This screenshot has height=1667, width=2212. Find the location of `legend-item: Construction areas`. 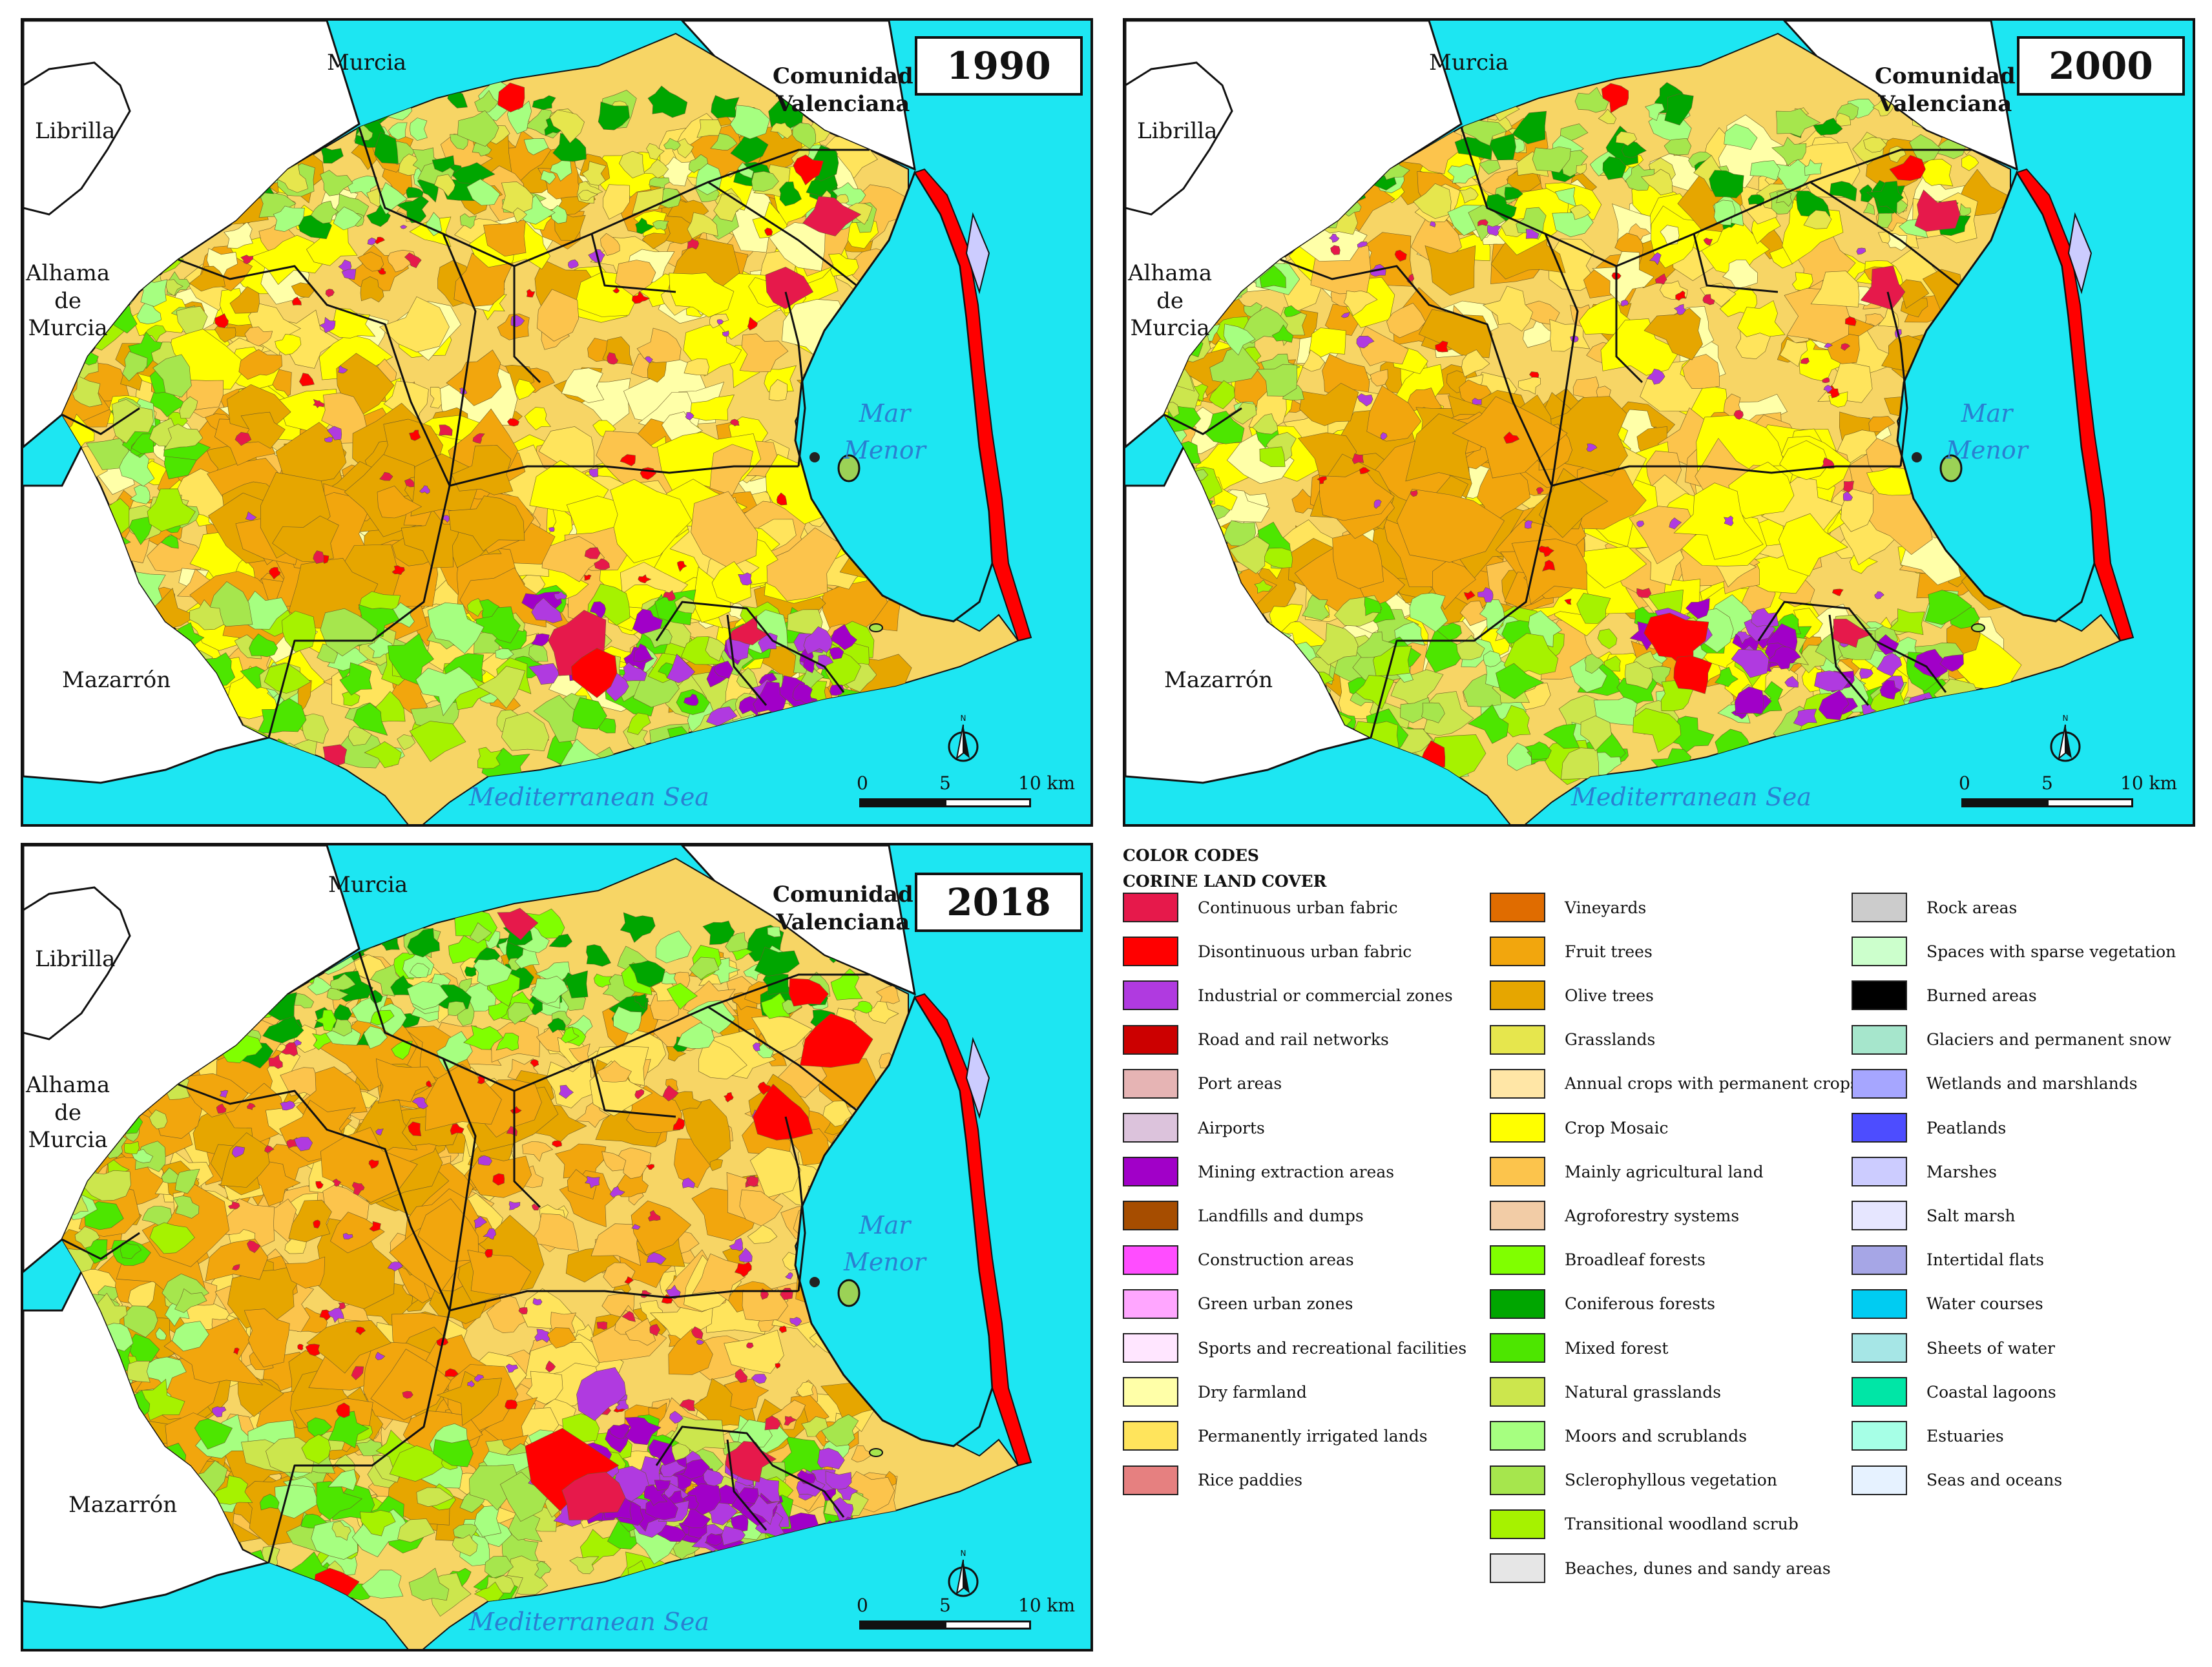

legend-item: Construction areas is located at coordinates (1238, 1260).